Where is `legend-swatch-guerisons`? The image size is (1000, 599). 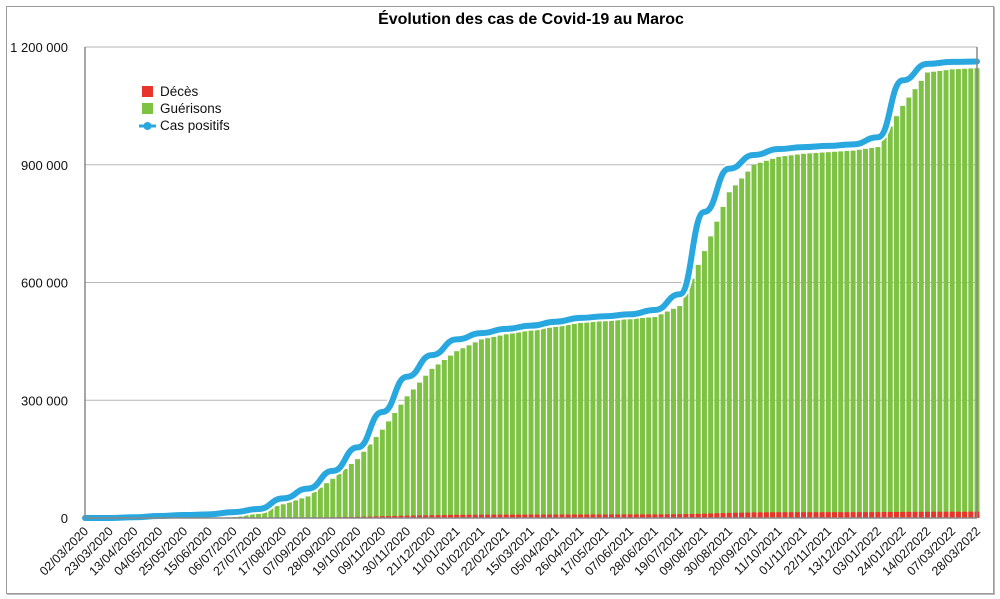
legend-swatch-guerisons is located at coordinates (147, 108).